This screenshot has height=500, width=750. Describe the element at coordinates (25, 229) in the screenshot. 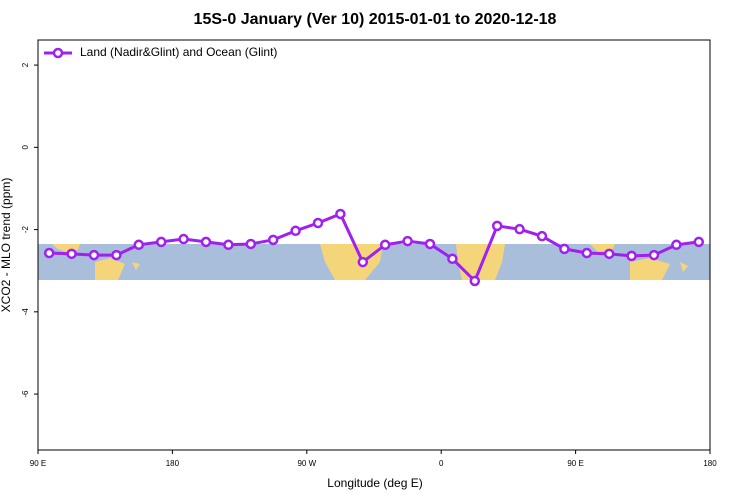

I see `y-tick-label: -2` at that location.